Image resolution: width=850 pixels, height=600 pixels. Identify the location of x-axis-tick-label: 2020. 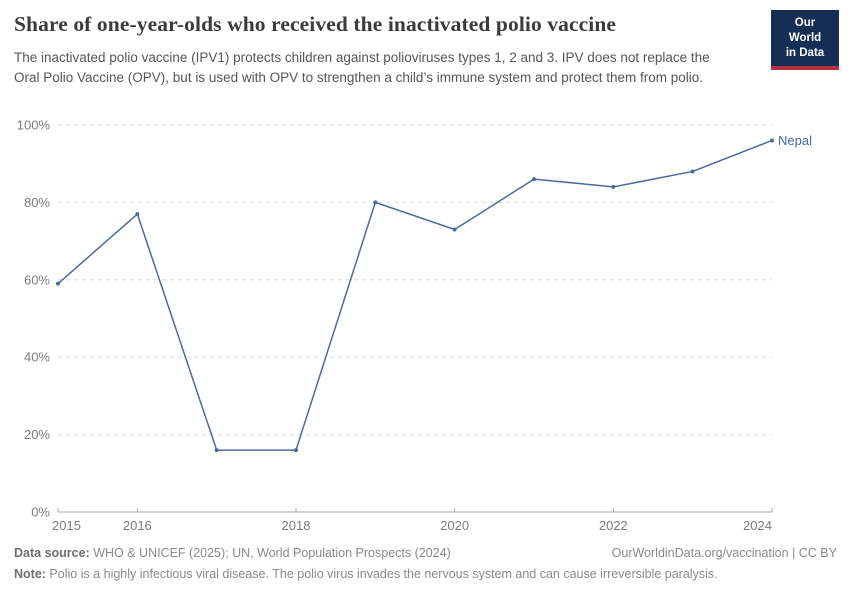
(454, 525).